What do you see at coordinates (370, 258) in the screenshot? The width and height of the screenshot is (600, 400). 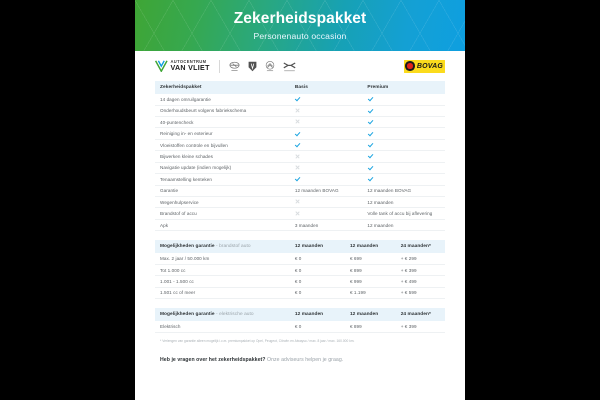 I see `cell-price-12m-b: € 699` at bounding box center [370, 258].